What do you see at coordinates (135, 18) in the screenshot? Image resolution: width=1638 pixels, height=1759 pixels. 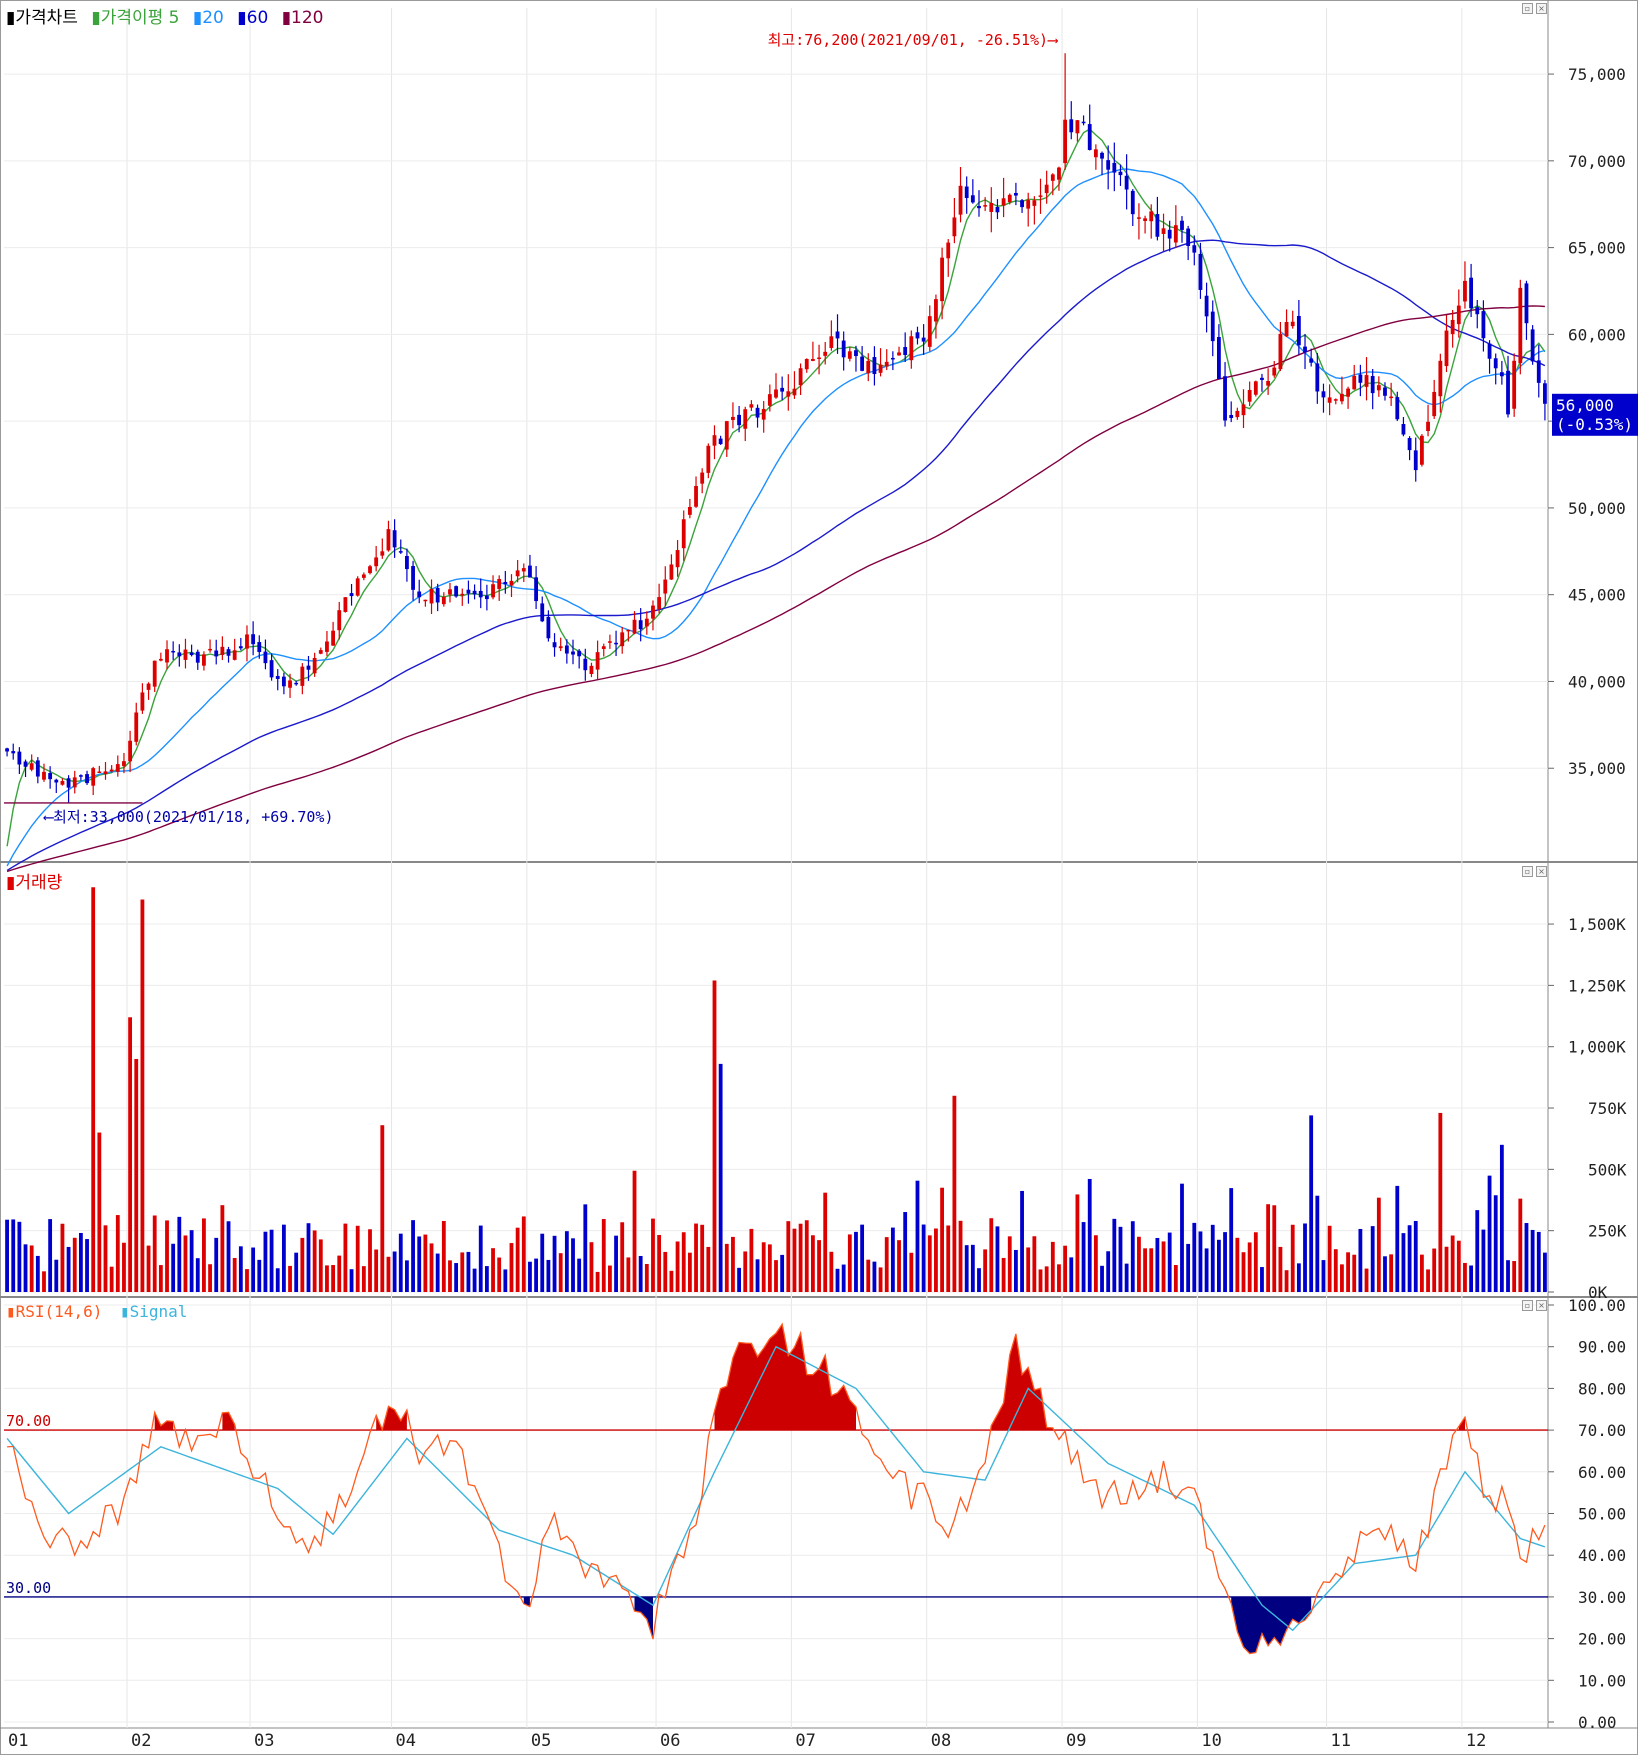 I see `legend-ma5: ▮가격이평 5` at bounding box center [135, 18].